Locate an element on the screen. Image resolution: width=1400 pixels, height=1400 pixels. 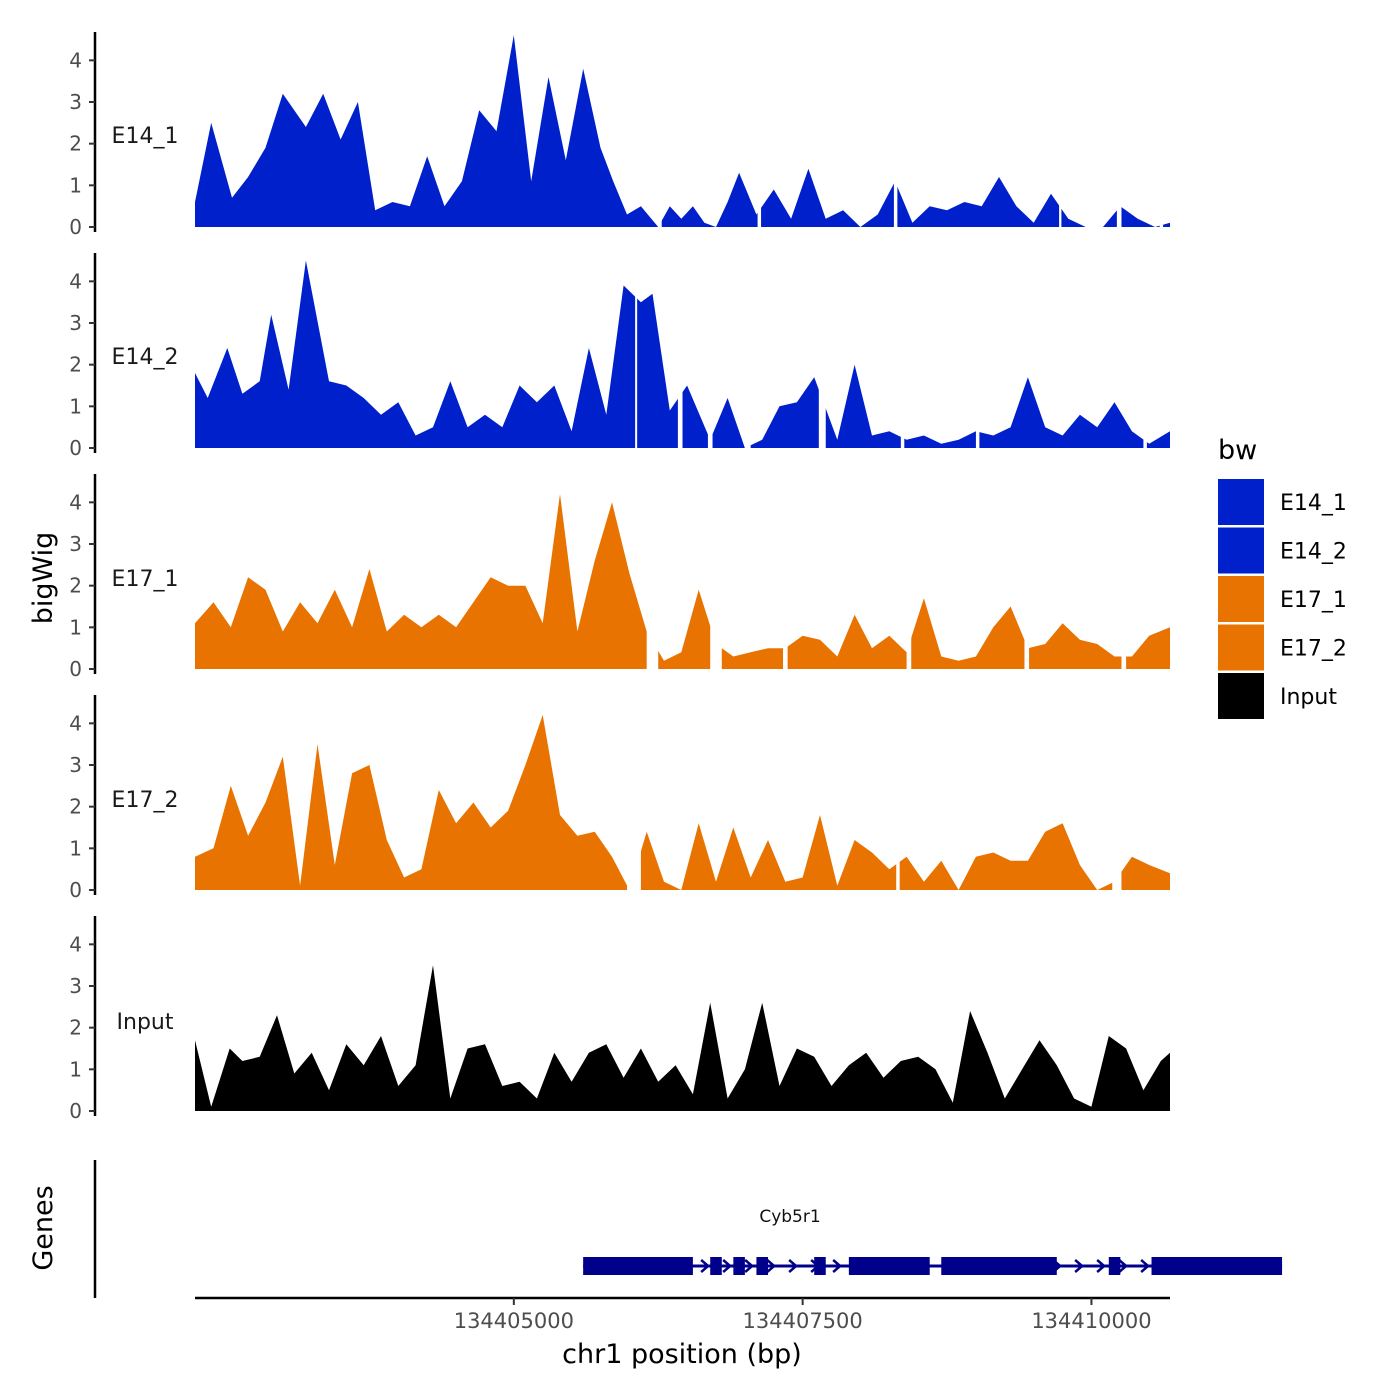
x-axis: 134405000 134407500 134410000 is located at coordinates (682, 1314).